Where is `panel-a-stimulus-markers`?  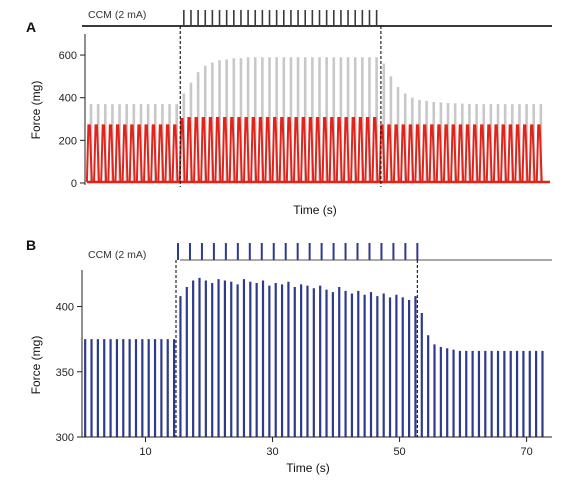 panel-a-stimulus-markers is located at coordinates (280, 106).